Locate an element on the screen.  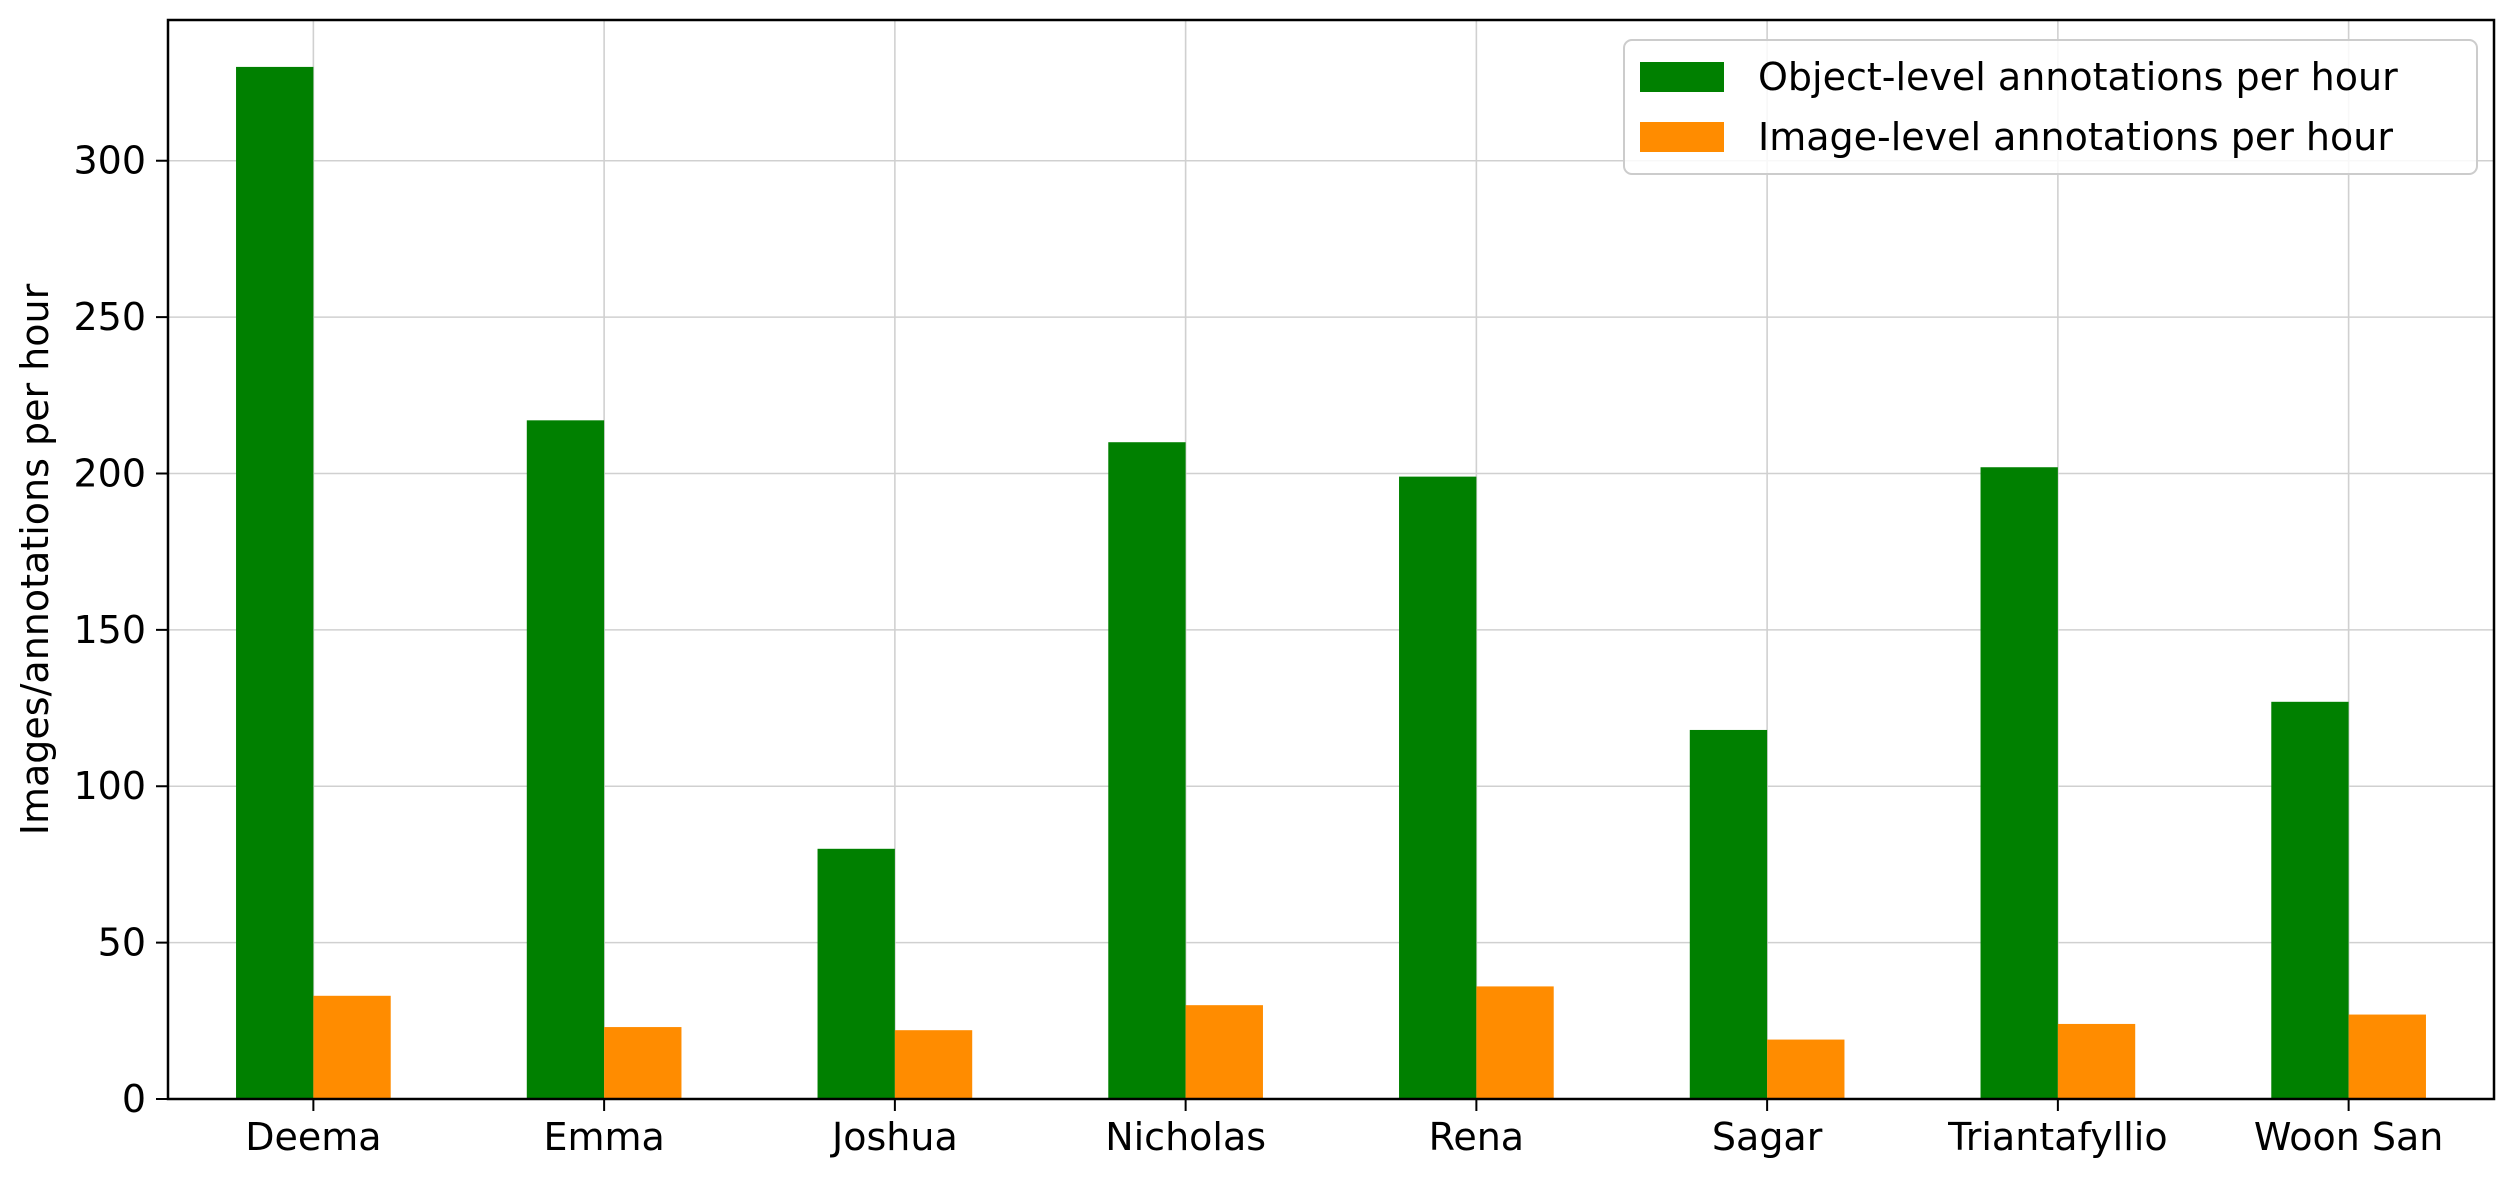
x-tick-label: Deema is located at coordinates (313, 1137).